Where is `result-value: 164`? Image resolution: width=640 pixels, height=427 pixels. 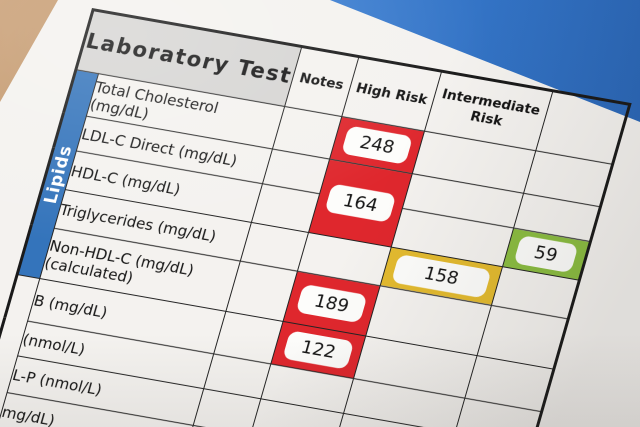 result-value: 164 is located at coordinates (360, 203).